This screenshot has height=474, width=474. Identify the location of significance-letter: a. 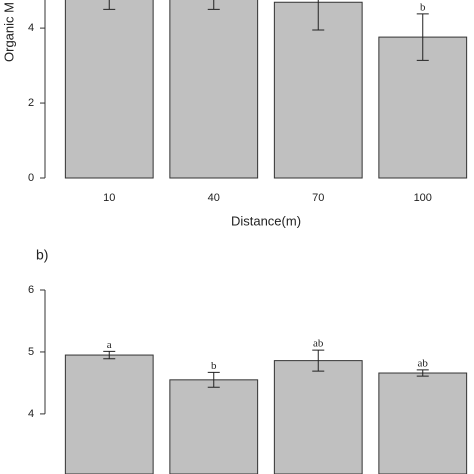
(109, 345).